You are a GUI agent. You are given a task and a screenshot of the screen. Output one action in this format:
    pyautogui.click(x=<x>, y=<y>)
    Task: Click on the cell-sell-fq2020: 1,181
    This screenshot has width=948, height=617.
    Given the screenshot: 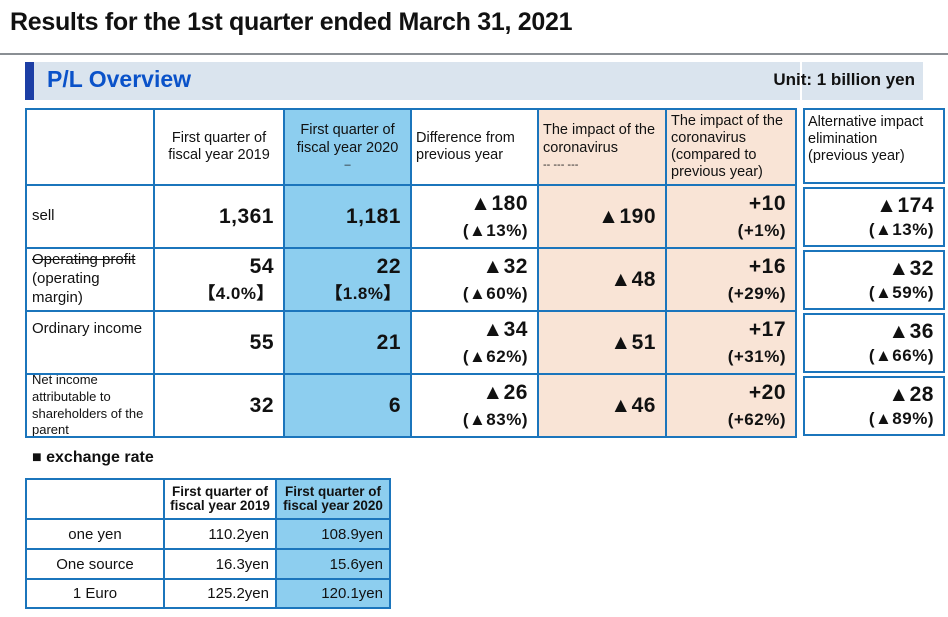 What is the action you would take?
    pyautogui.click(x=348, y=217)
    